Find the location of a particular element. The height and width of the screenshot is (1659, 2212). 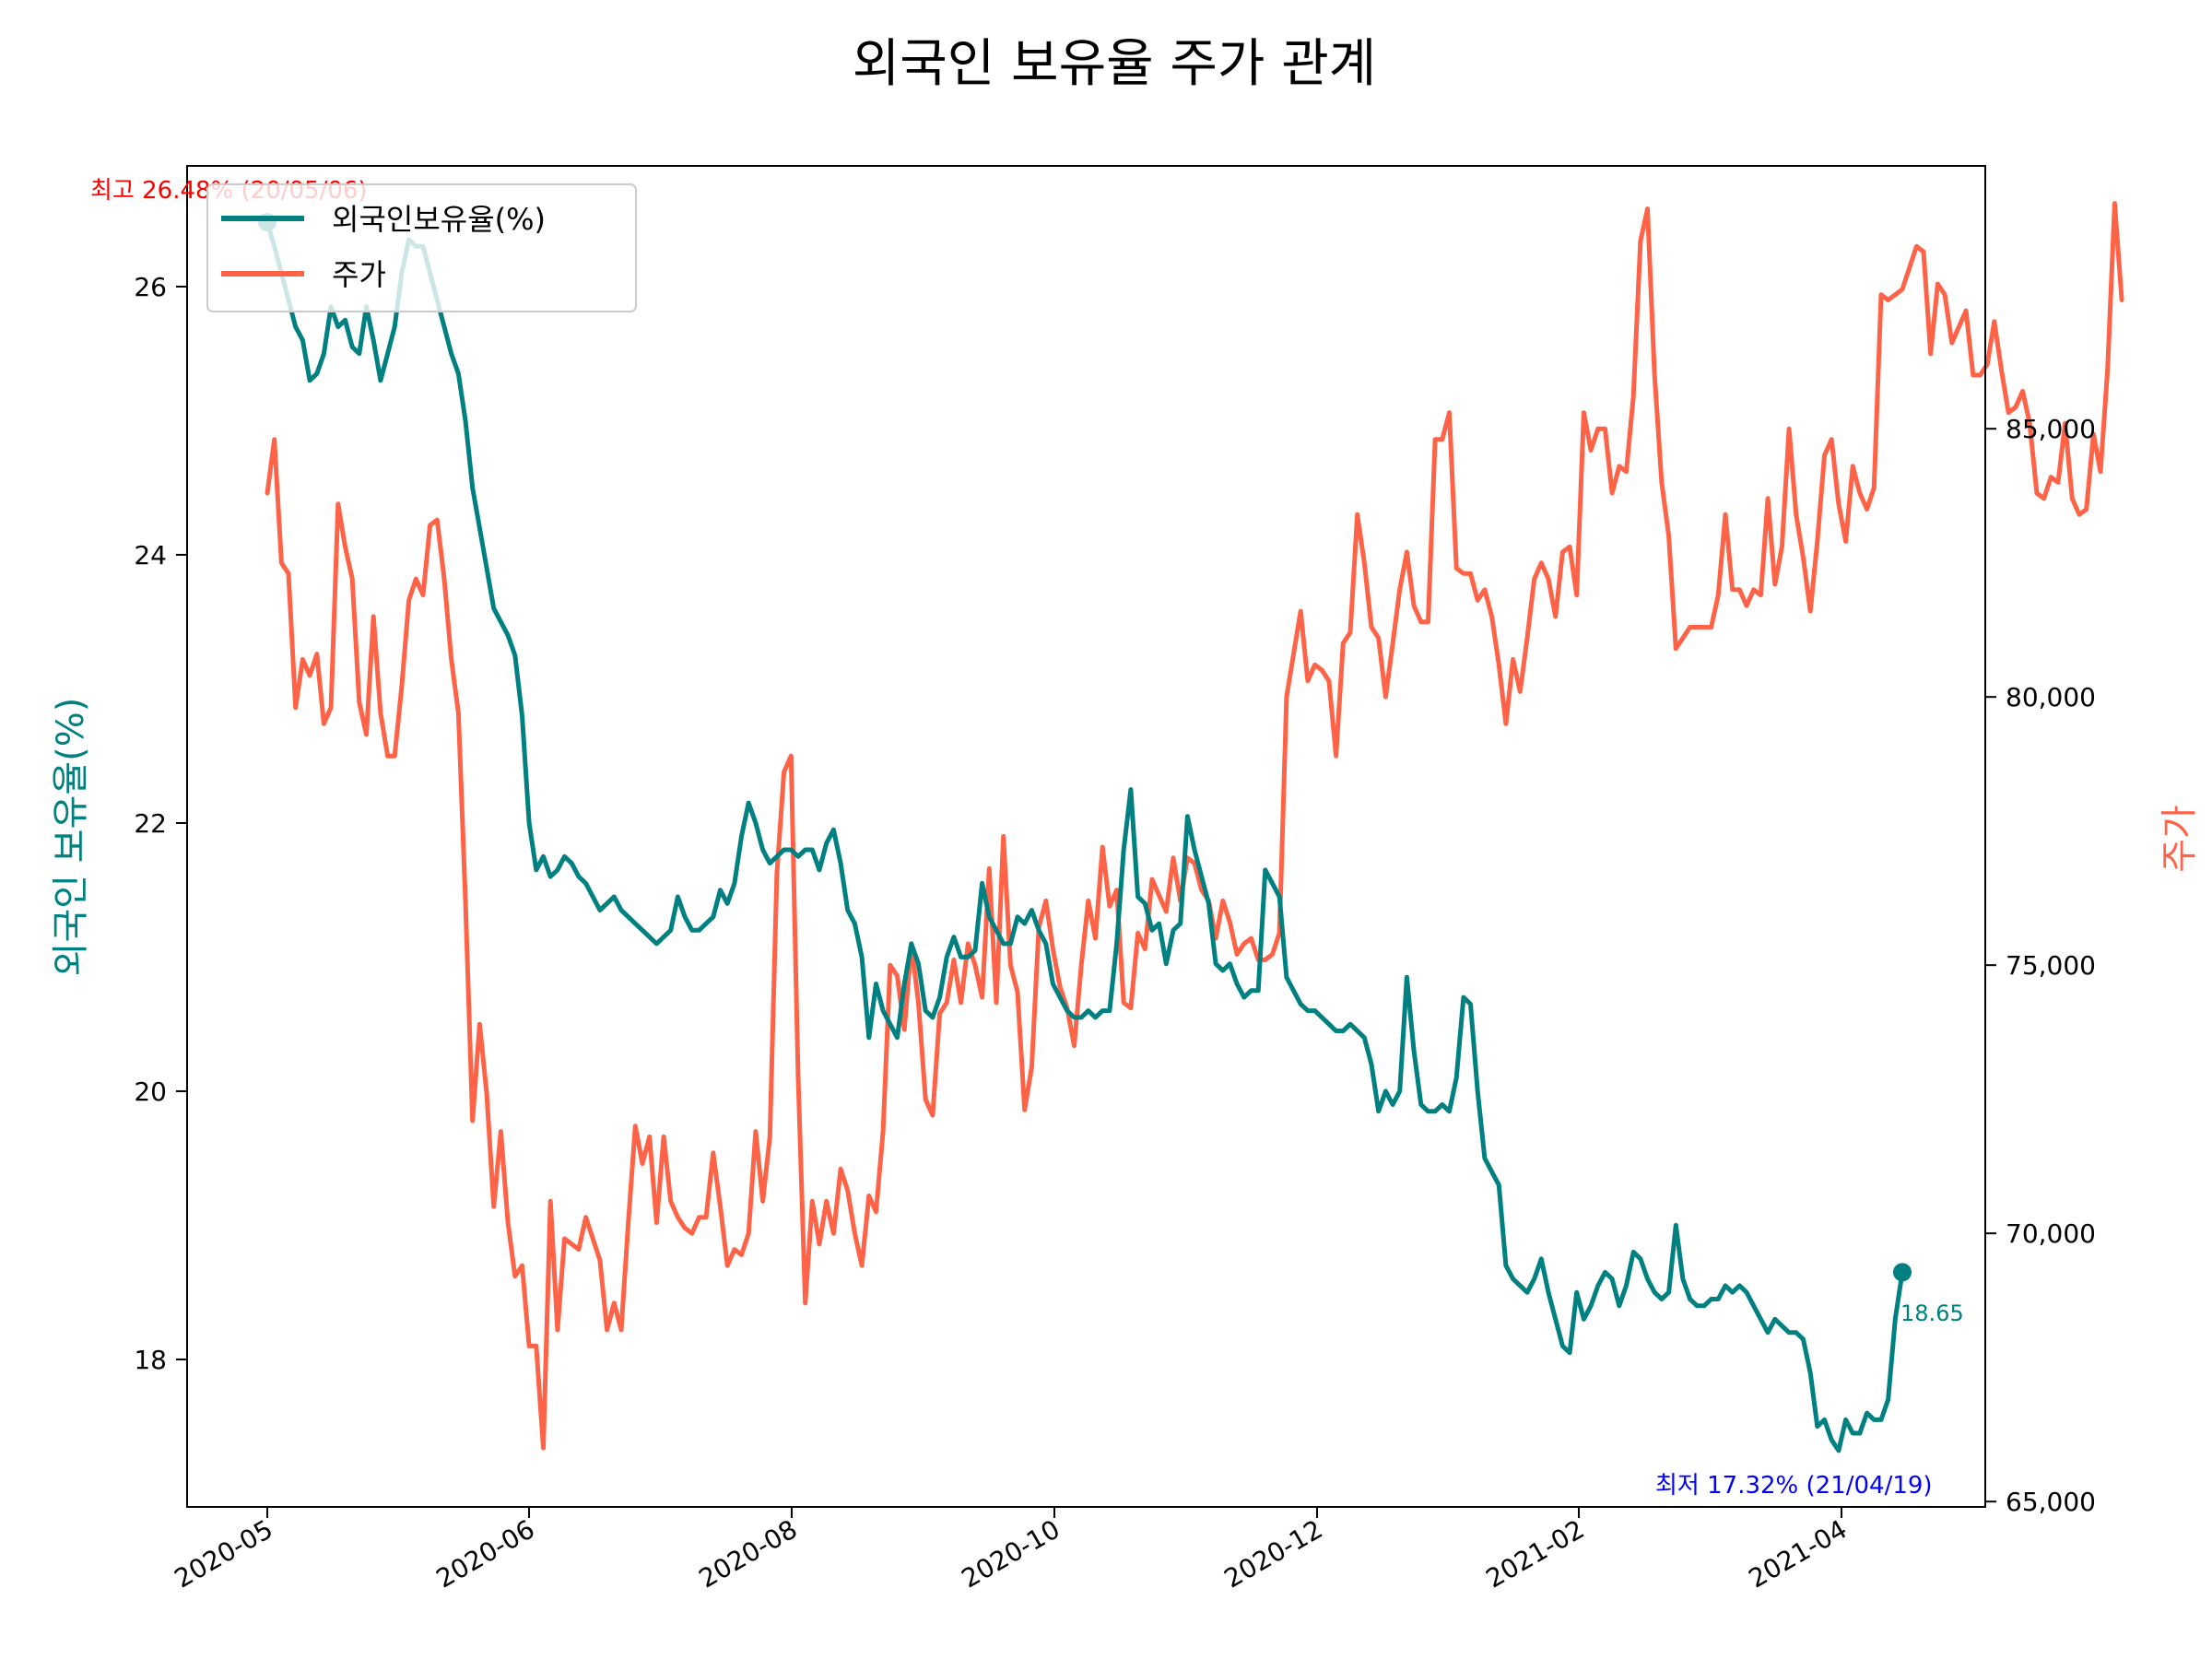

legend-box is located at coordinates (421, 247).